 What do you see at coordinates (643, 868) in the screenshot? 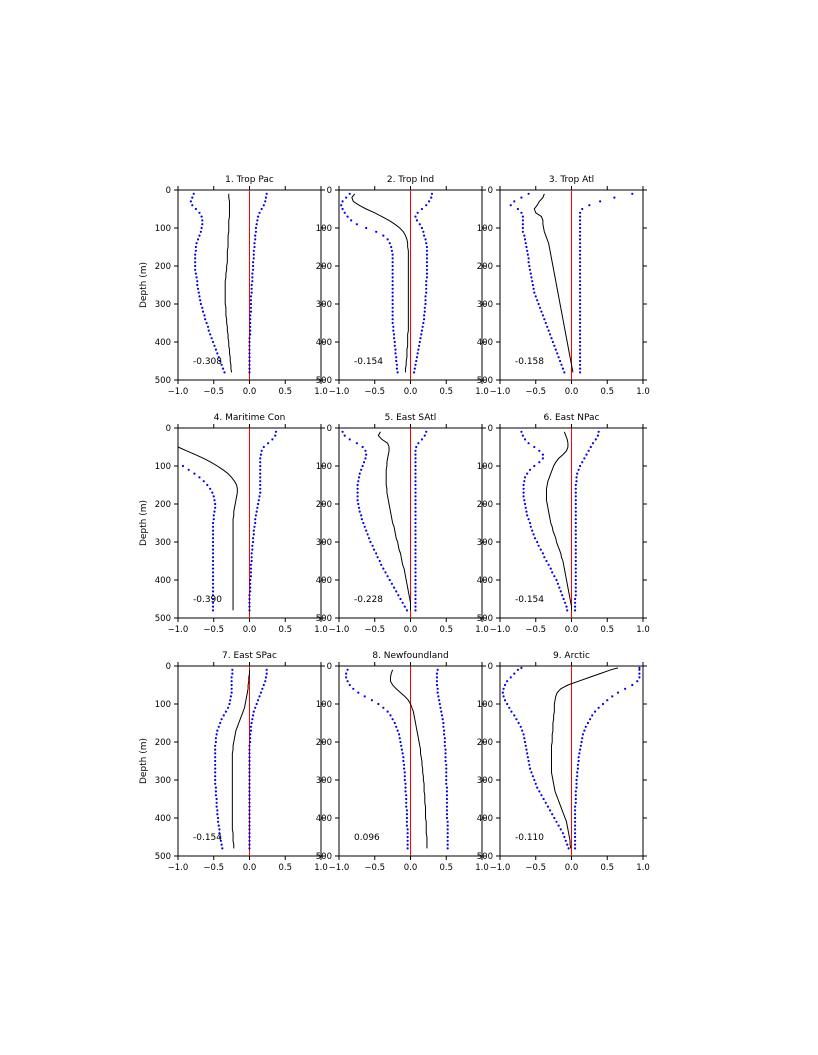
I see `x-tick-label: 1.0` at bounding box center [643, 868].